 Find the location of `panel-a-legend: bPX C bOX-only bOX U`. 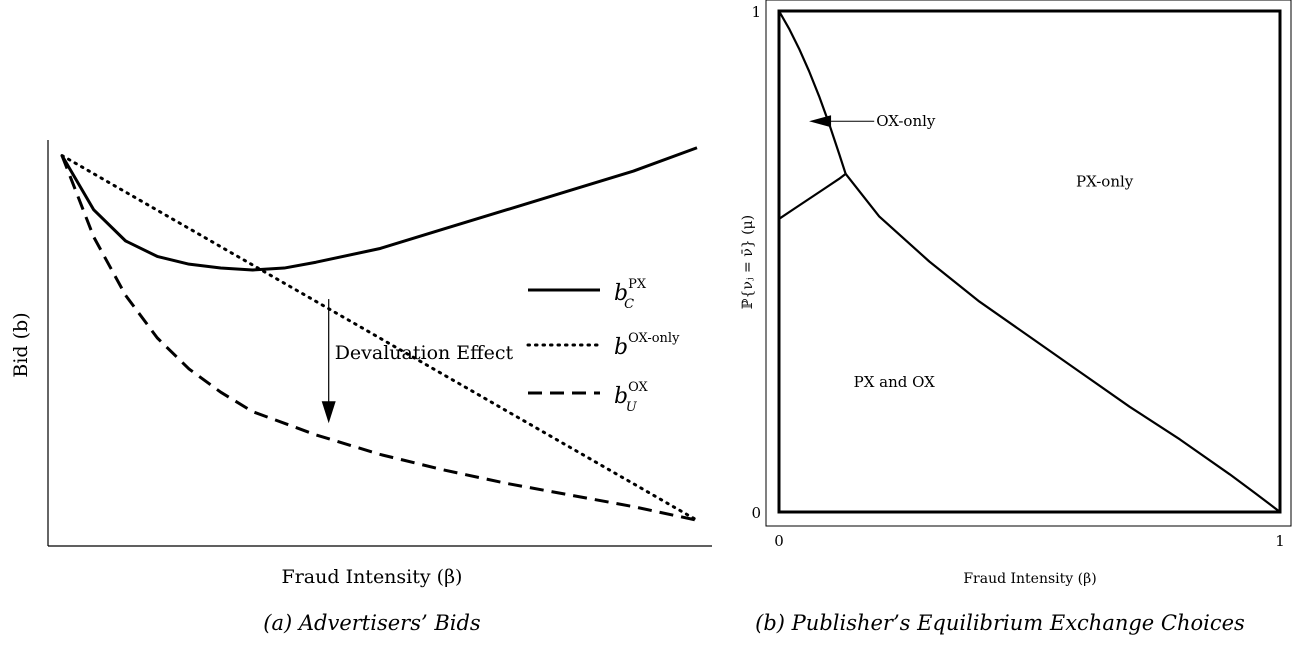

panel-a-legend: bPX C bOX-only bOX U is located at coordinates (603, 346).